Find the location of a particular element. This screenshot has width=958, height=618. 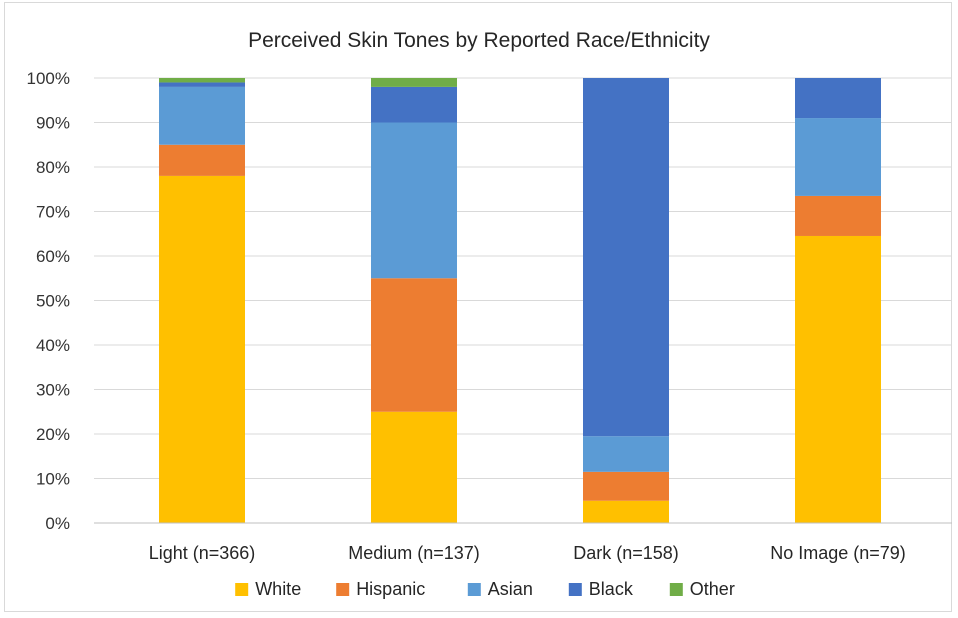

x-tick-label: Dark (n=158) is located at coordinates (626, 553).